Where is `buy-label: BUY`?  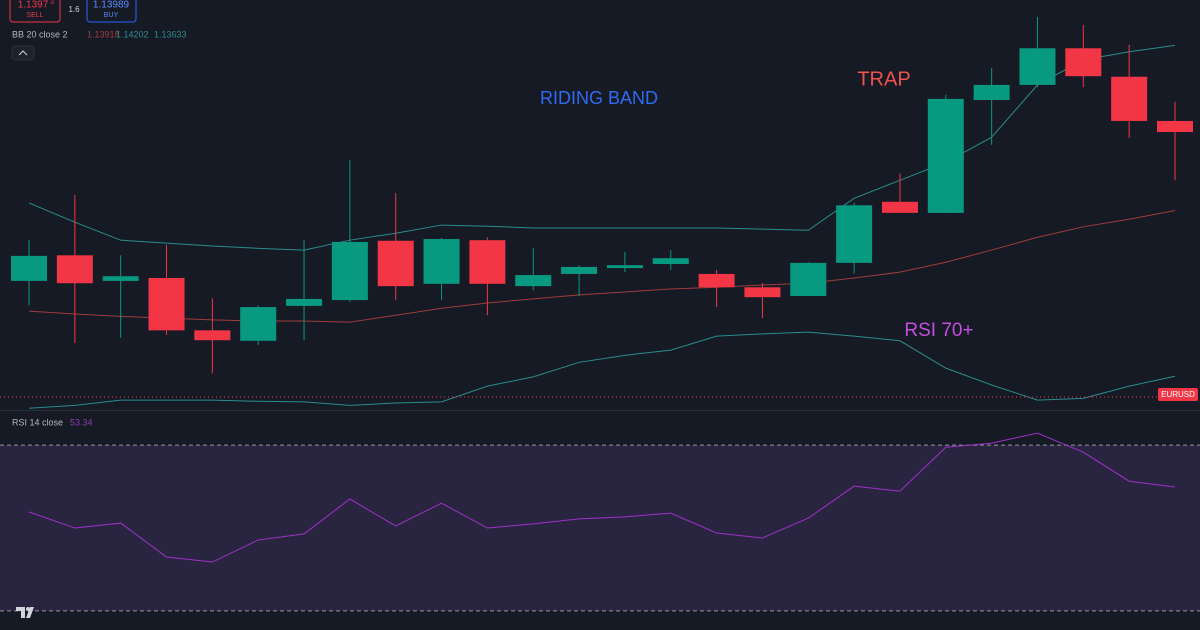 buy-label: BUY is located at coordinates (111, 15).